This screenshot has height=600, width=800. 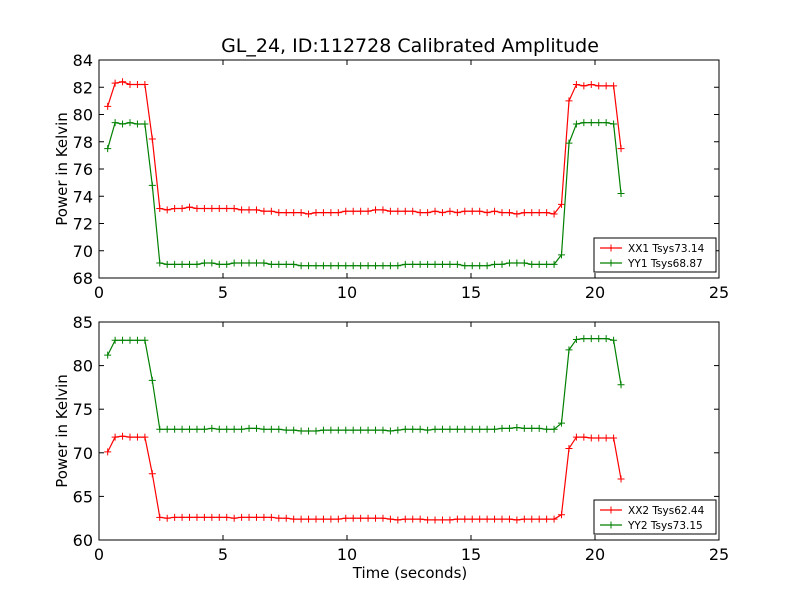 What do you see at coordinates (410, 573) in the screenshot?
I see `x-axis-label: Time (seconds)` at bounding box center [410, 573].